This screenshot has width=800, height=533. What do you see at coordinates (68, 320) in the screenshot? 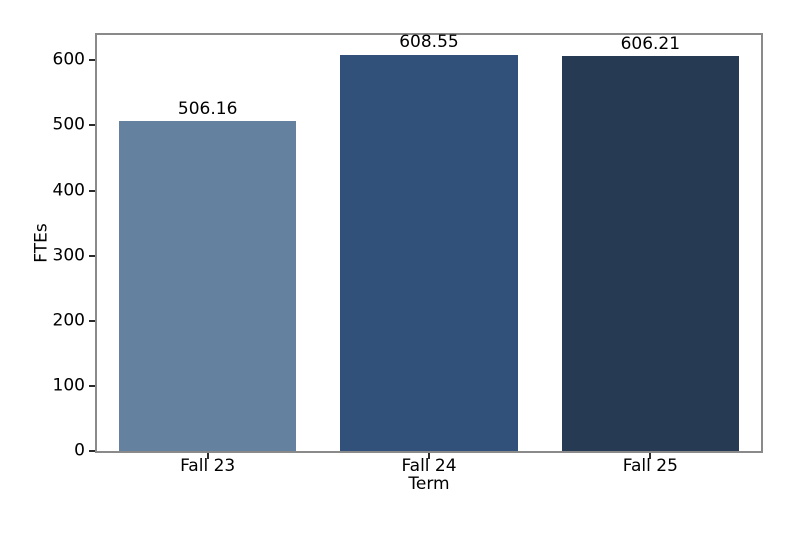
I see `y-tick-label: 200` at bounding box center [68, 320].